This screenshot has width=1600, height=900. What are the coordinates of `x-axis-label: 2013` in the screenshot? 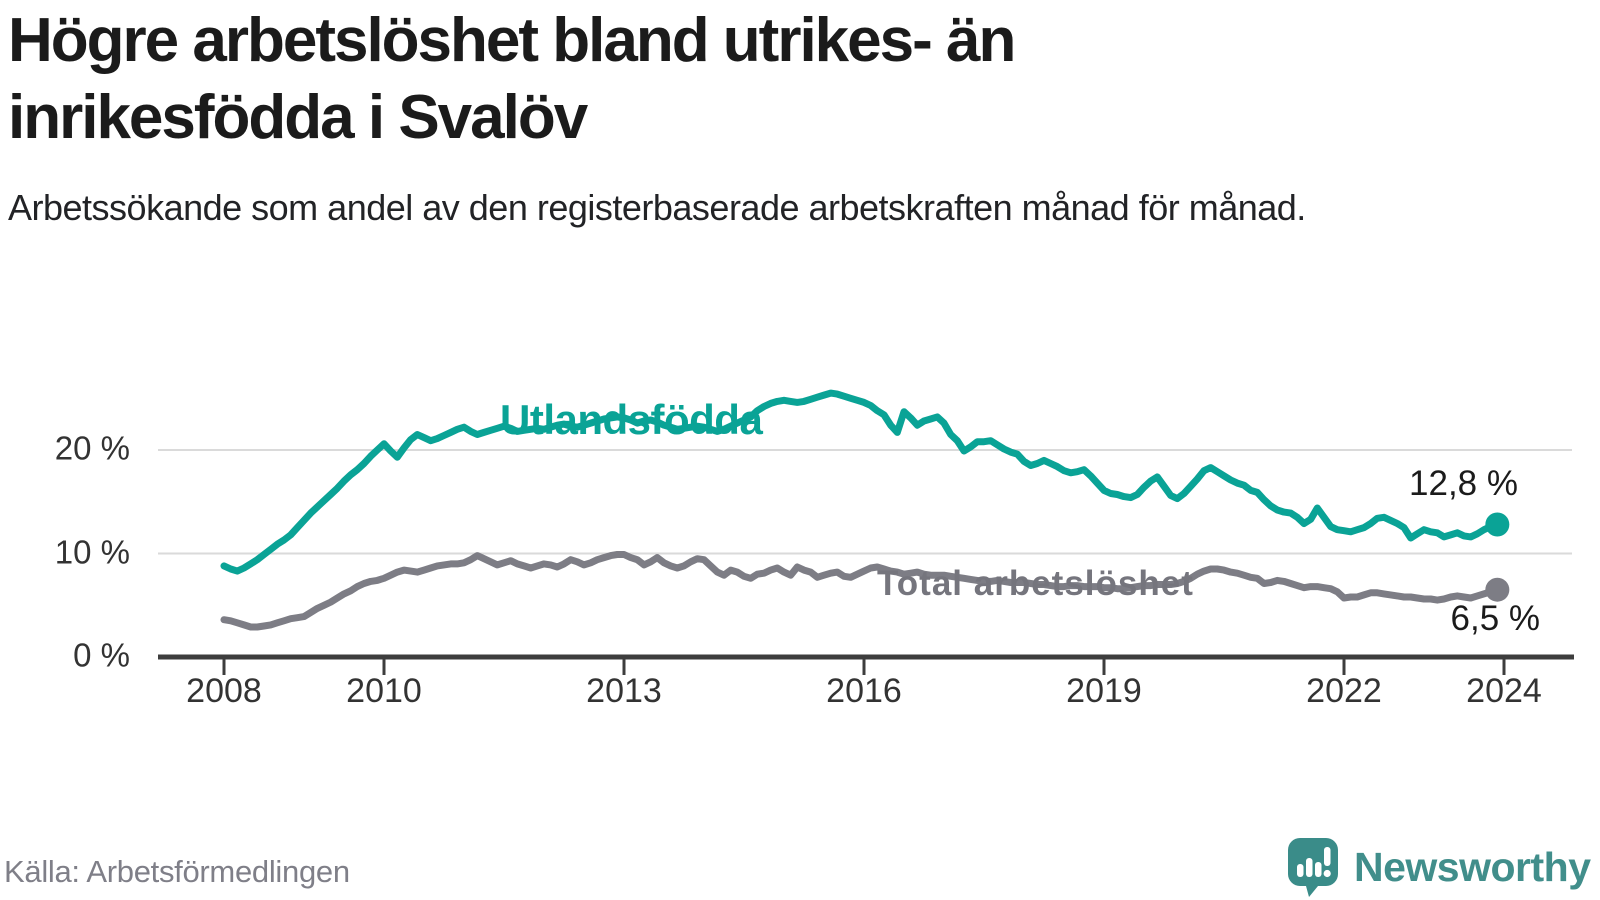 It's located at (624, 691).